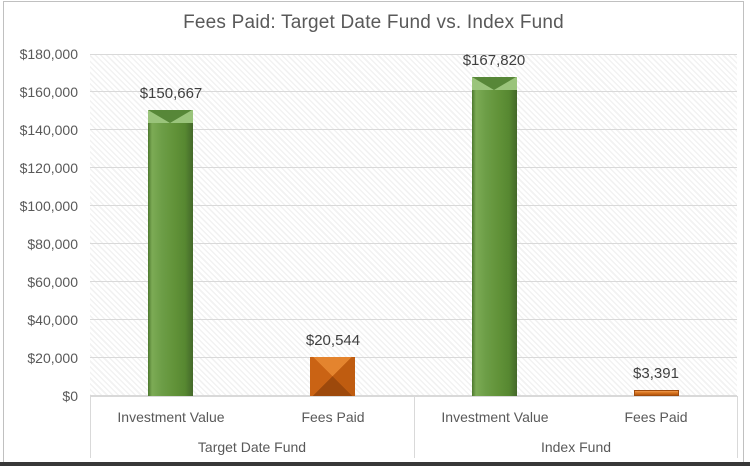 The height and width of the screenshot is (468, 750). What do you see at coordinates (48, 130) in the screenshot?
I see `y-tick-label: $140,000` at bounding box center [48, 130].